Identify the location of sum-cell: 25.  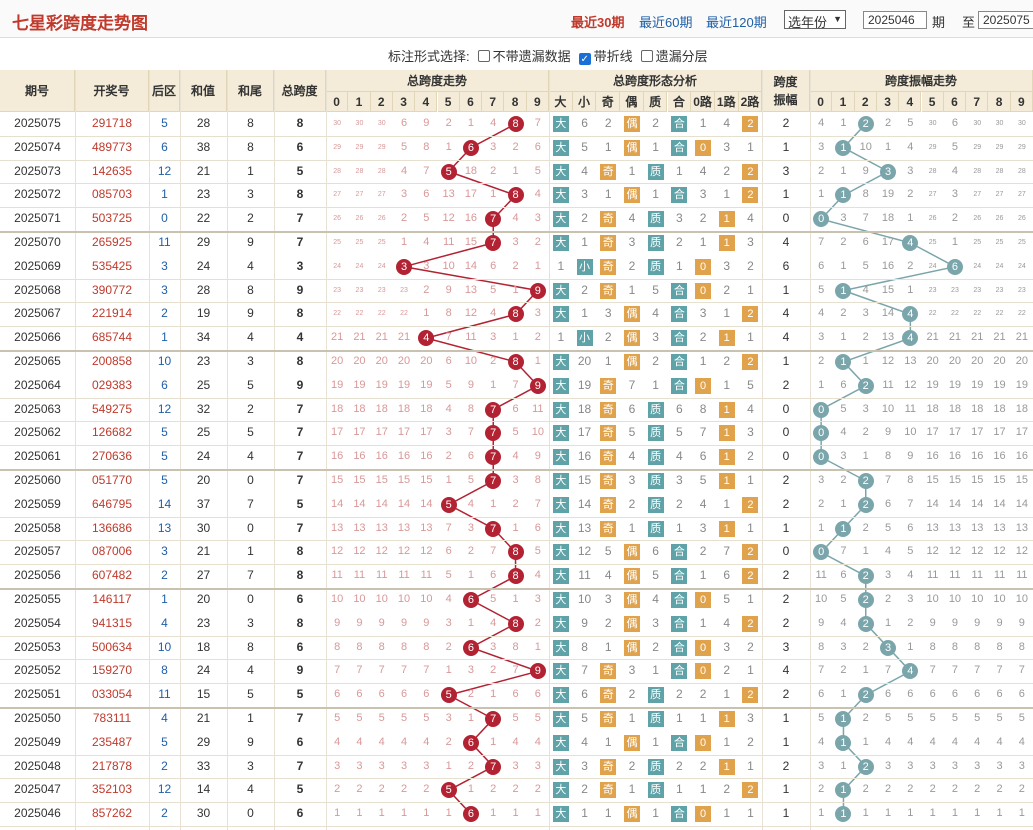
(203, 432).